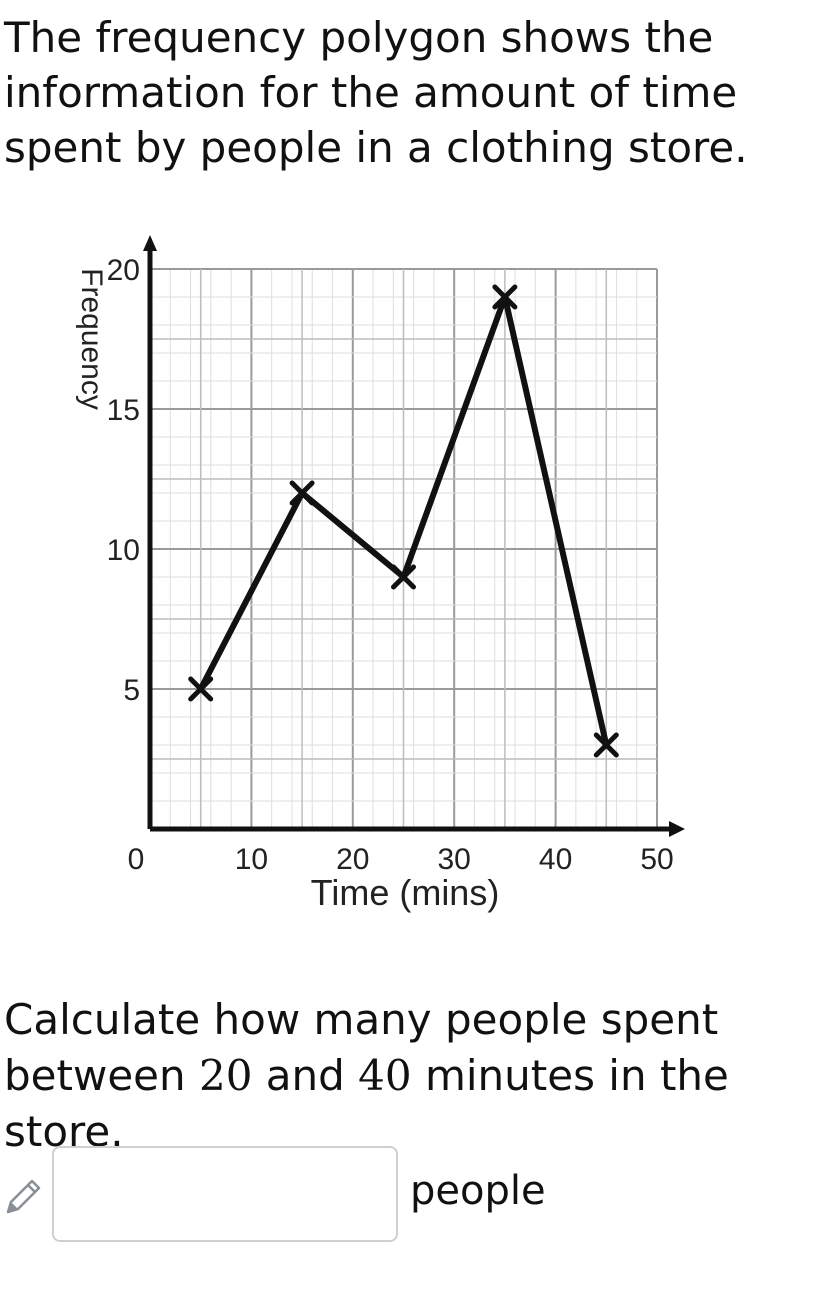  Describe the element at coordinates (150, 243) in the screenshot. I see `y-axis-arrow-icon` at that location.